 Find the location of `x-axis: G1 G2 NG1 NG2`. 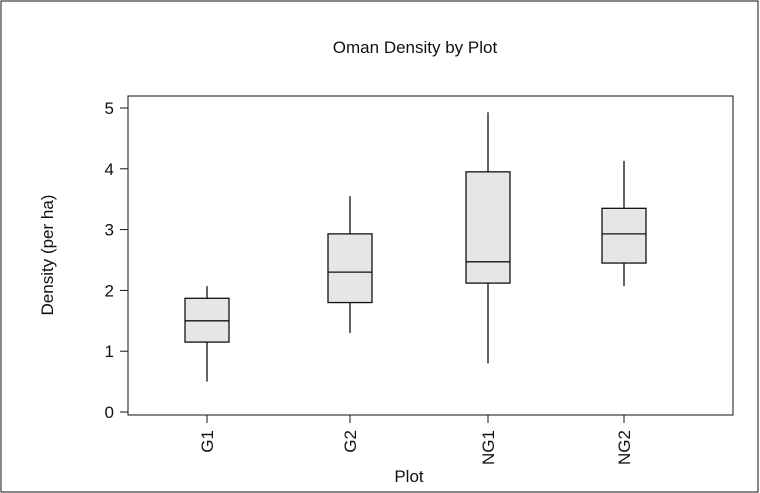

x-axis: G1 G2 NG1 NG2 is located at coordinates (416, 440).